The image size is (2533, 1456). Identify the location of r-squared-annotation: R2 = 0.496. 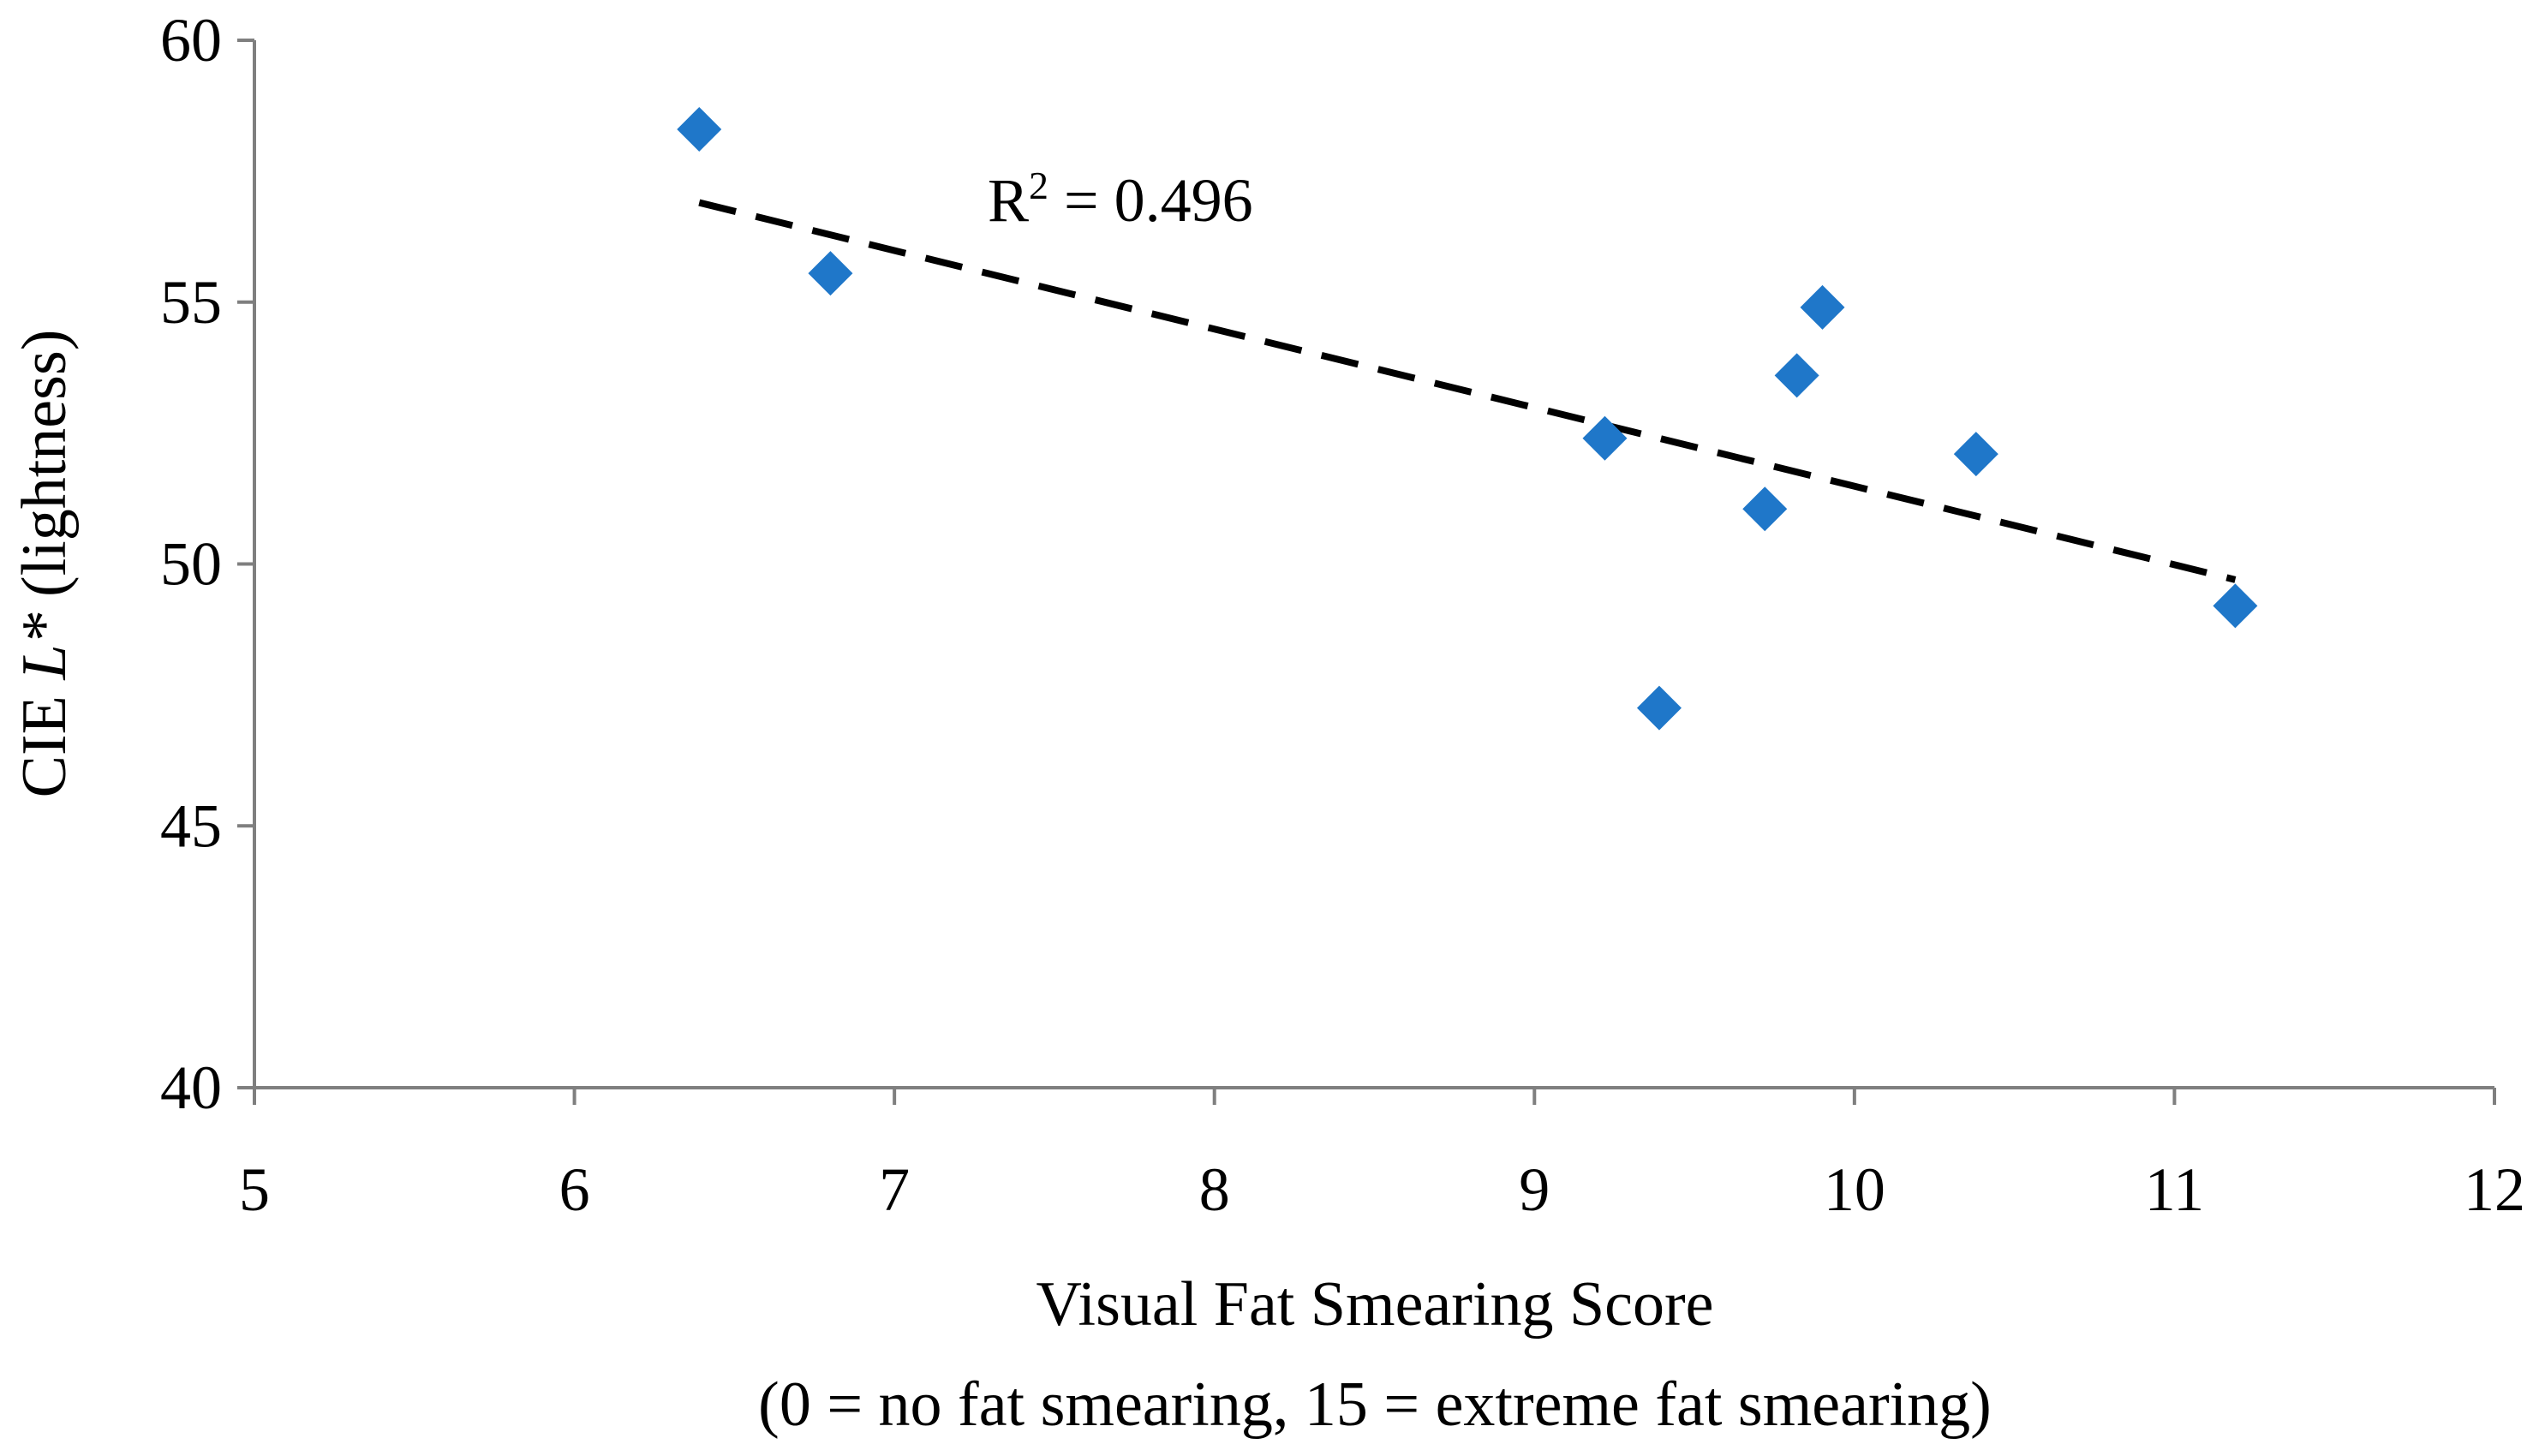
(1121, 199).